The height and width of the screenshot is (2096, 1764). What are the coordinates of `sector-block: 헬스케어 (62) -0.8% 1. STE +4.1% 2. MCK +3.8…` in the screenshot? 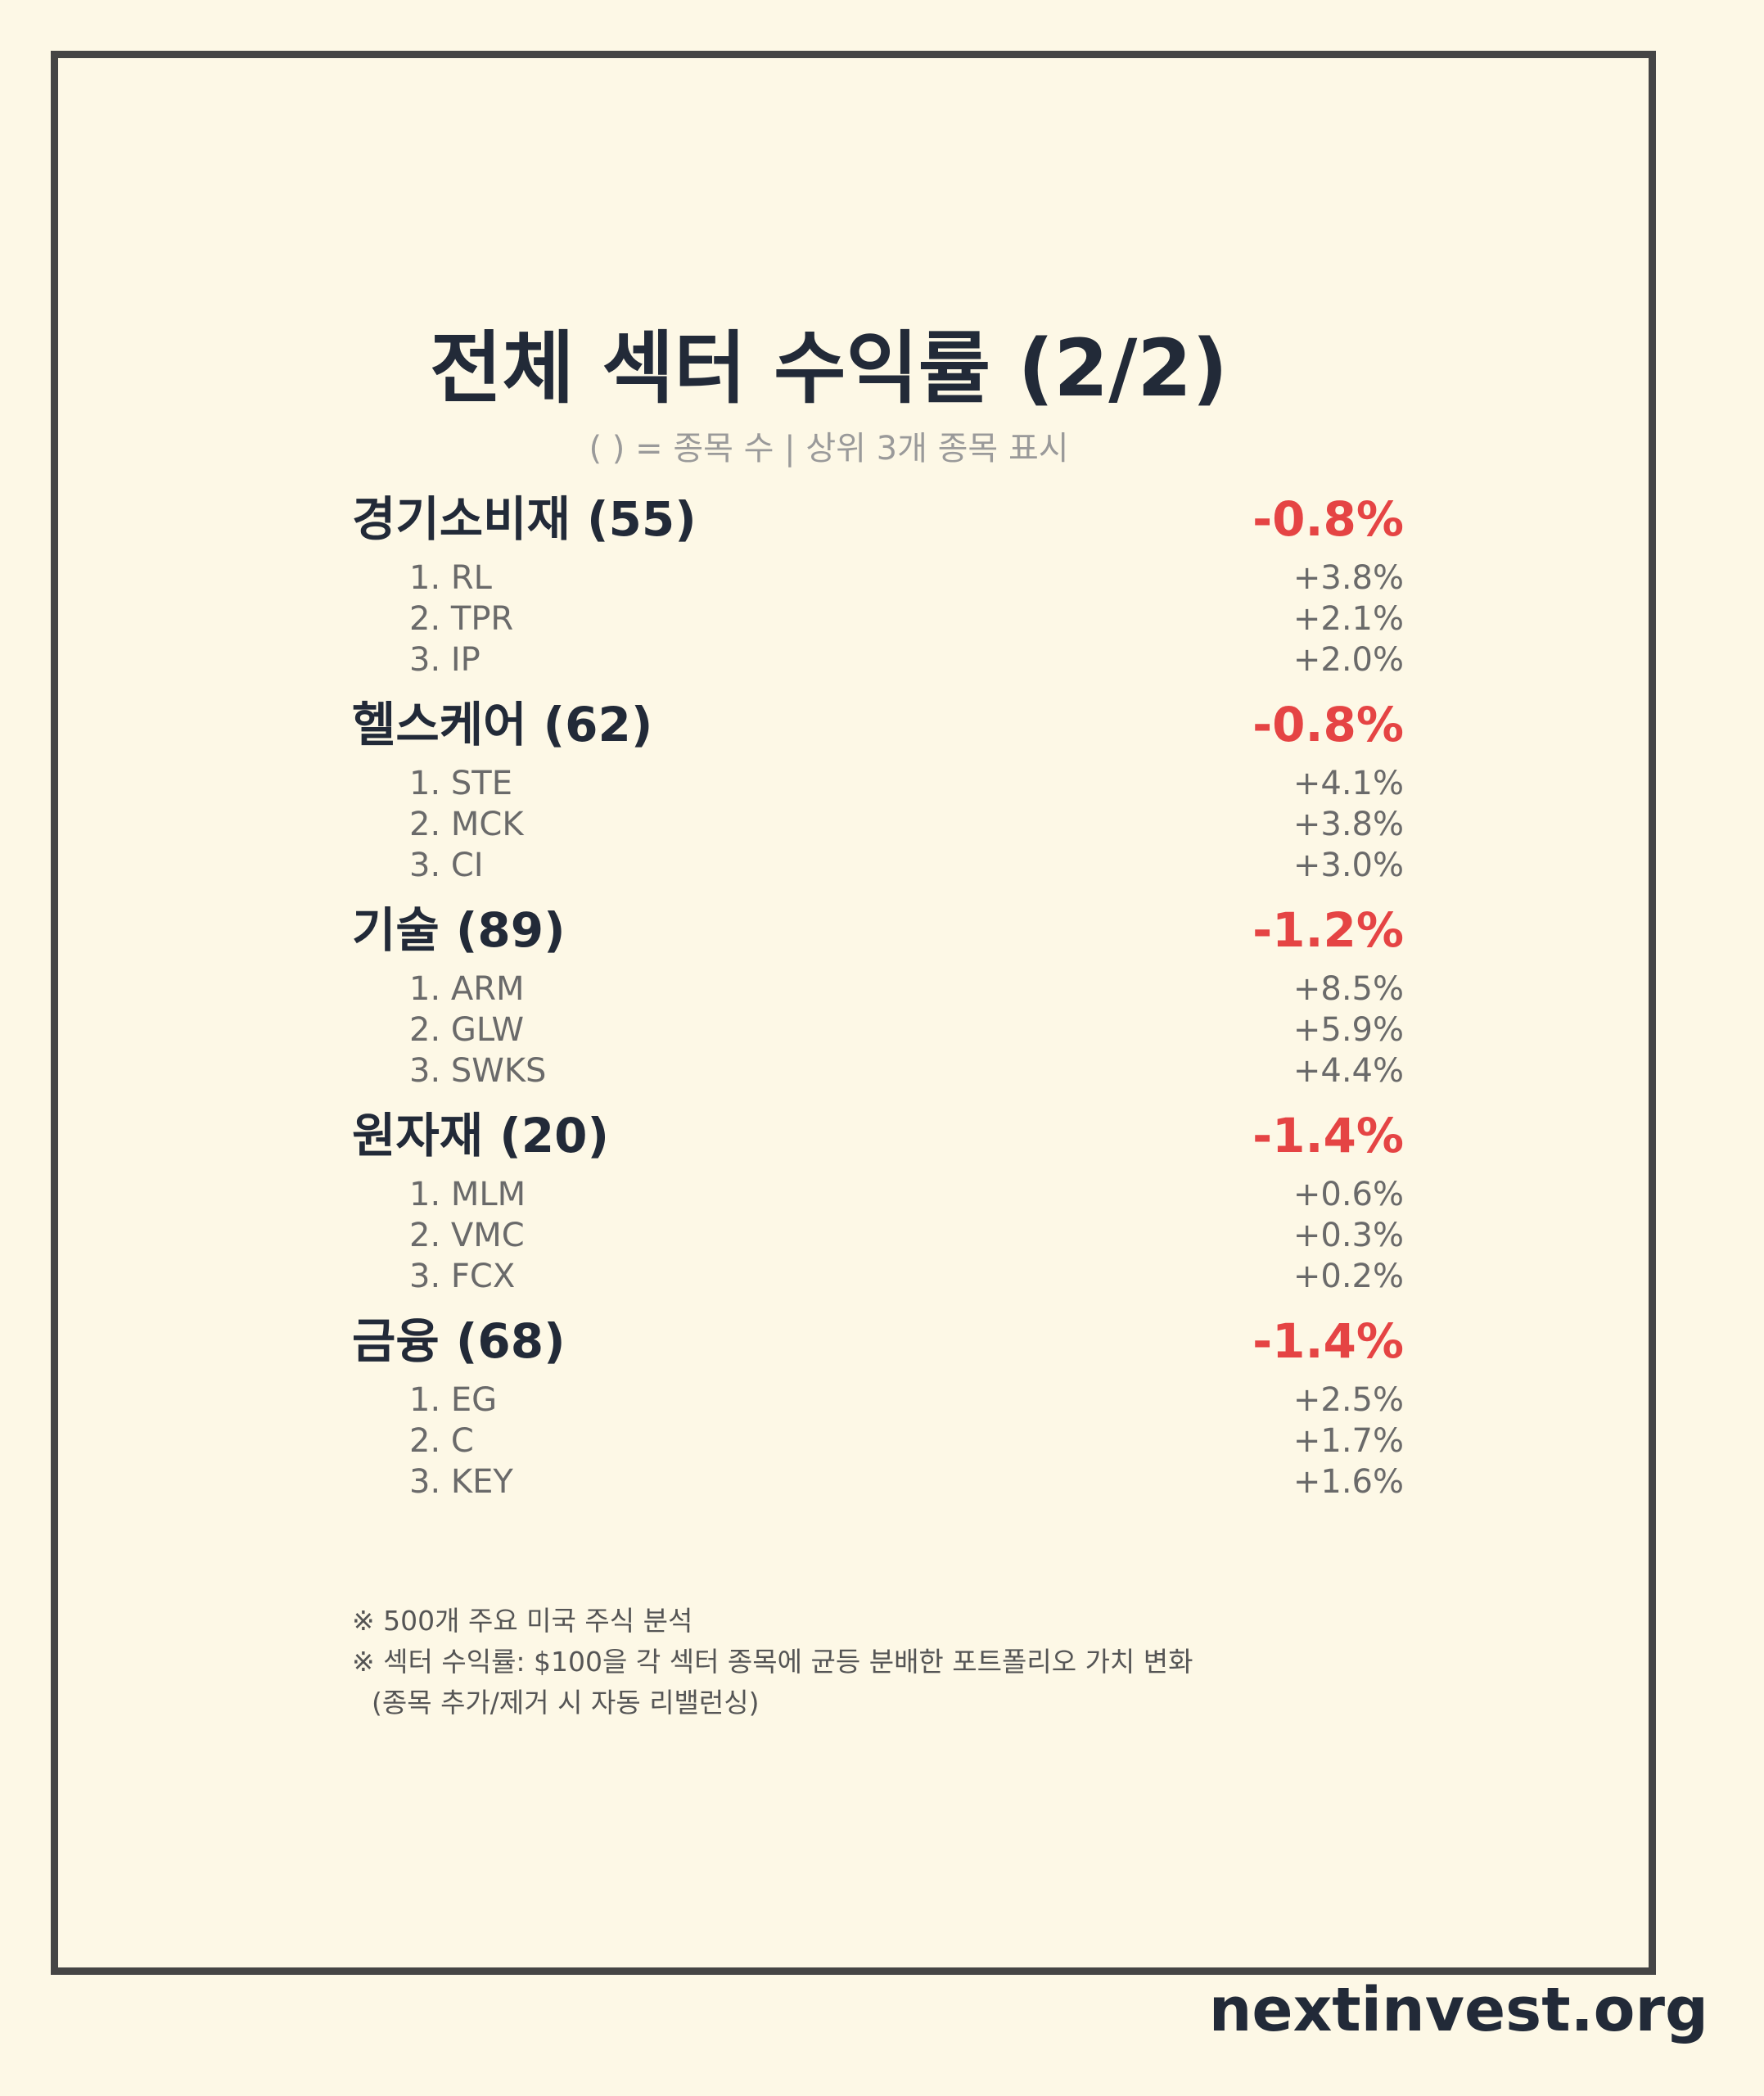 It's located at (878, 789).